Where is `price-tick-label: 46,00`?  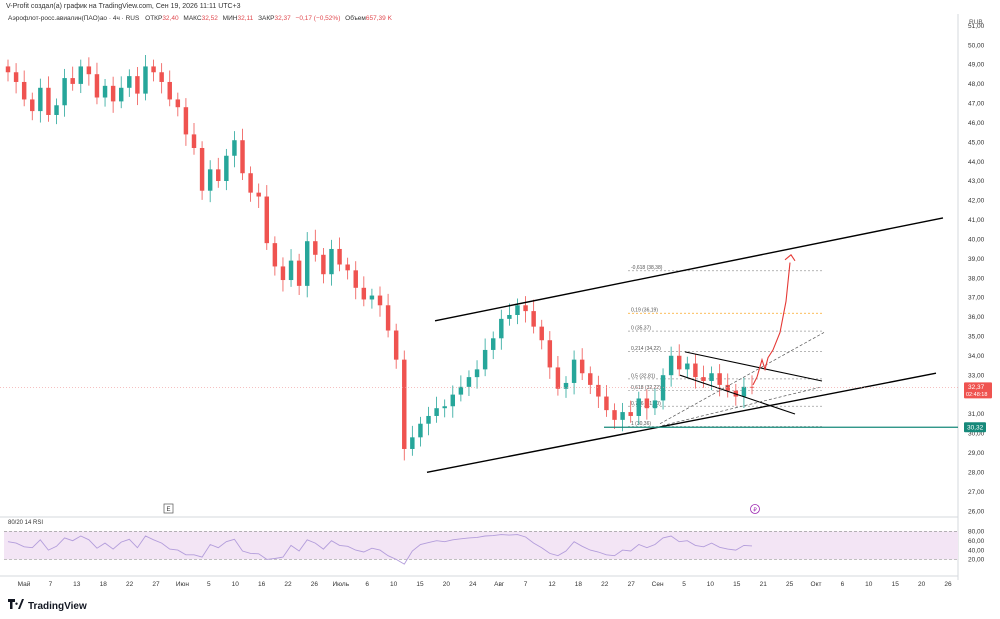 price-tick-label: 46,00 is located at coordinates (976, 123).